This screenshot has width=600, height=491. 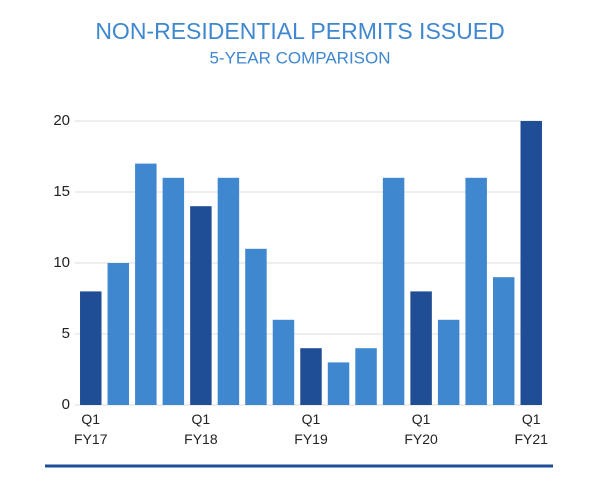 I want to click on chart-title: NON-RESIDENTIAL PERMITS ISSUED, so click(x=299, y=31).